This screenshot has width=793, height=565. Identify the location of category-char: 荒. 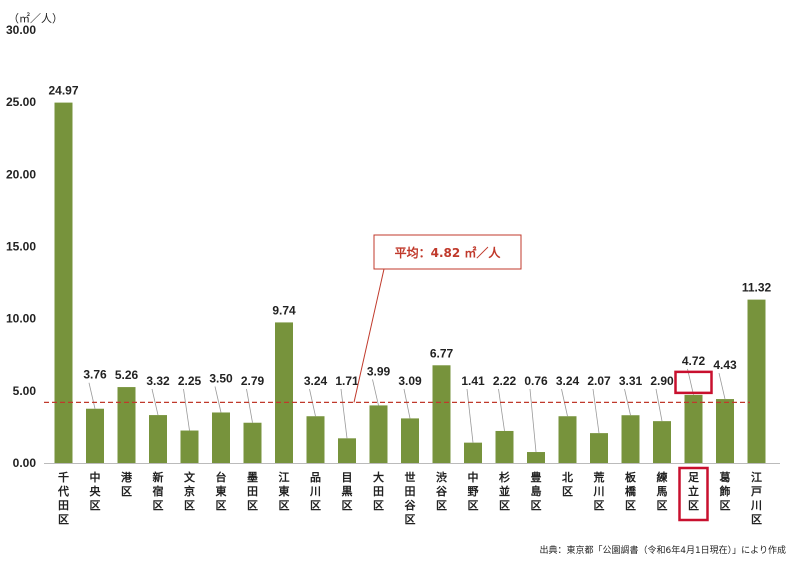
(599, 477).